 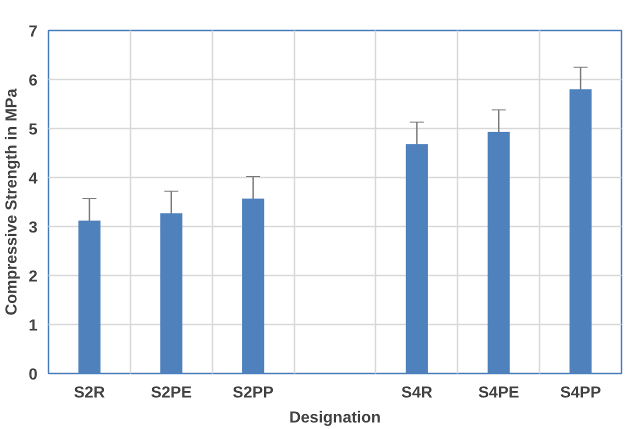 What do you see at coordinates (417, 393) in the screenshot?
I see `x-tick-label: S4R` at bounding box center [417, 393].